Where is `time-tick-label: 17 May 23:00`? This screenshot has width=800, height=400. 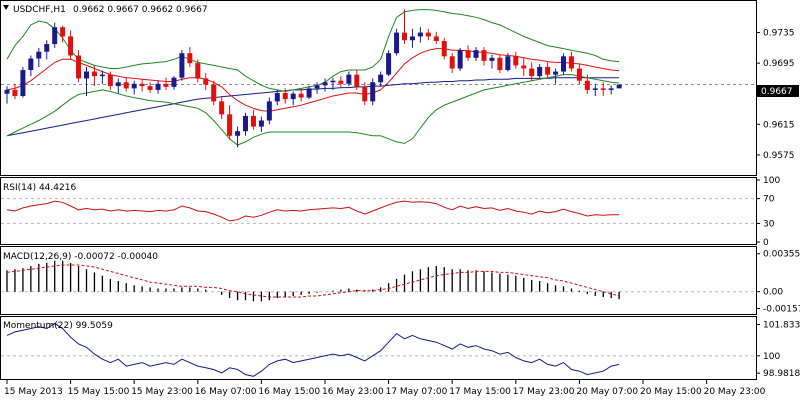 time-tick-label: 17 May 23:00 is located at coordinates (544, 392).